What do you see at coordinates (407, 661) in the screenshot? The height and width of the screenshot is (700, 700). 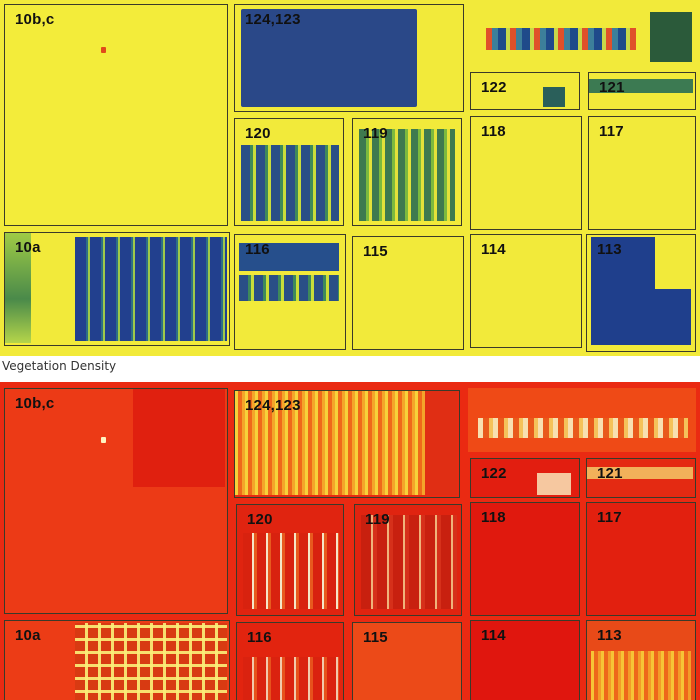 I see `therm-field-115: 115` at bounding box center [407, 661].